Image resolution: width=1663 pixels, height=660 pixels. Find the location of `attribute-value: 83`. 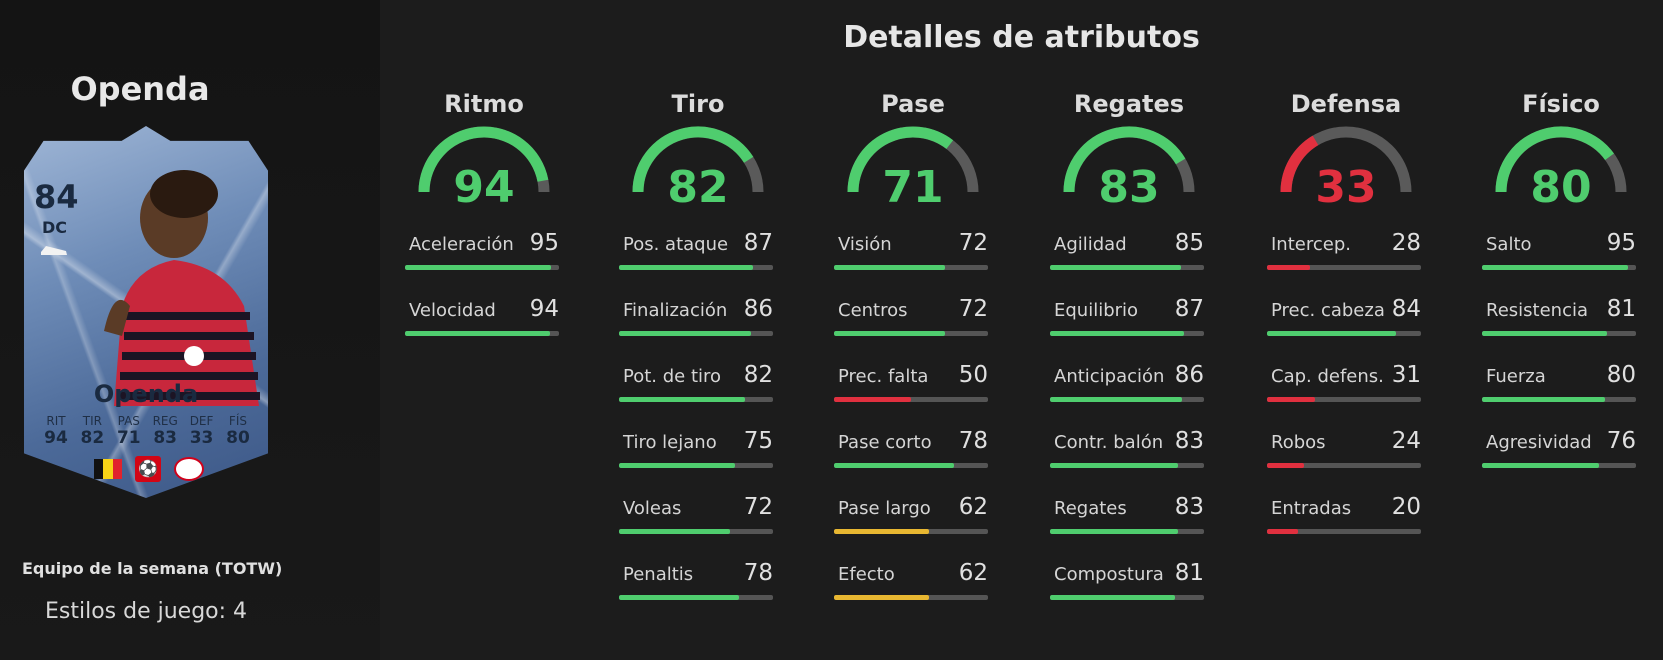

attribute-value: 83 is located at coordinates (1189, 507).